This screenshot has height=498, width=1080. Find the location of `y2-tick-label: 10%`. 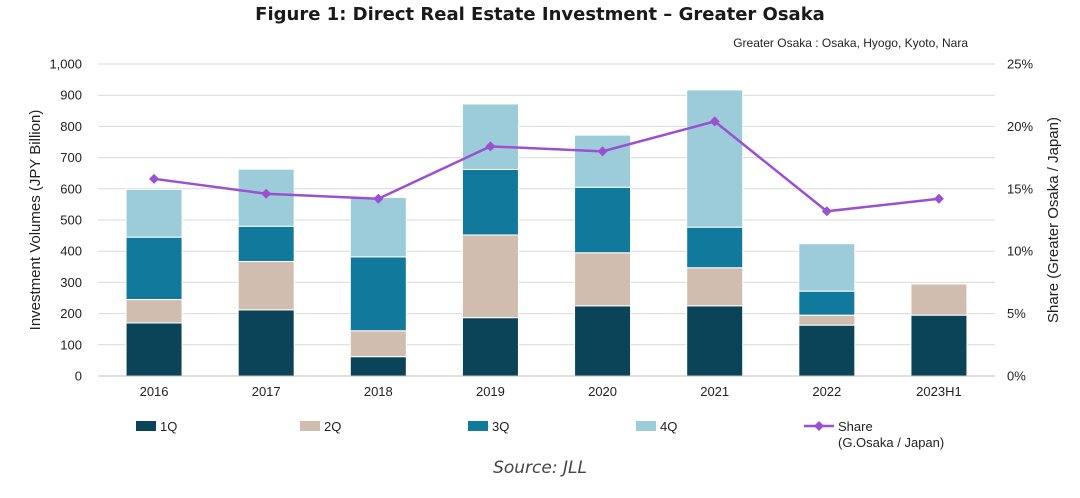

y2-tick-label: 10% is located at coordinates (1020, 251).